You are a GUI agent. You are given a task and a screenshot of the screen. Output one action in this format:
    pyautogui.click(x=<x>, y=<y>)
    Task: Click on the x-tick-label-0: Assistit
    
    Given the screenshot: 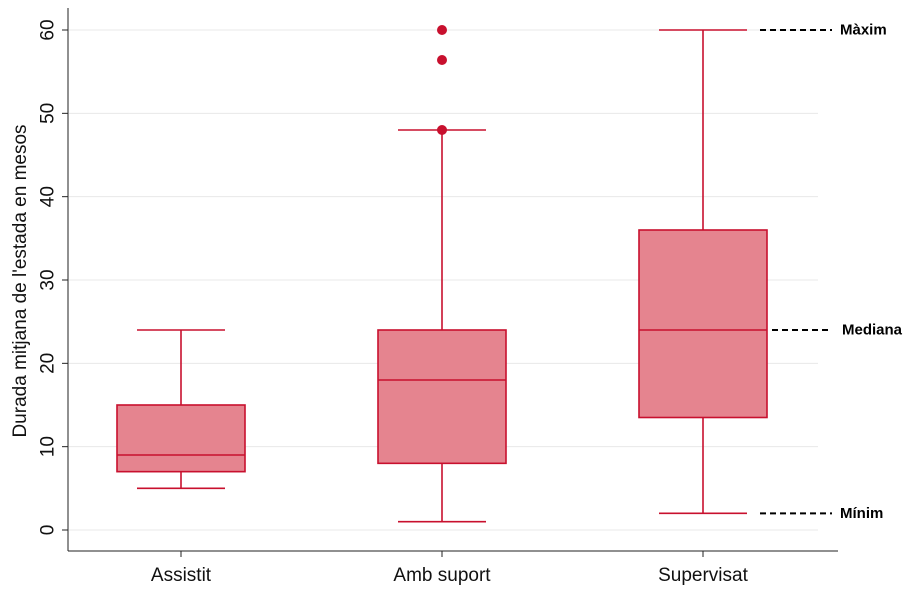 What is the action you would take?
    pyautogui.click(x=181, y=575)
    